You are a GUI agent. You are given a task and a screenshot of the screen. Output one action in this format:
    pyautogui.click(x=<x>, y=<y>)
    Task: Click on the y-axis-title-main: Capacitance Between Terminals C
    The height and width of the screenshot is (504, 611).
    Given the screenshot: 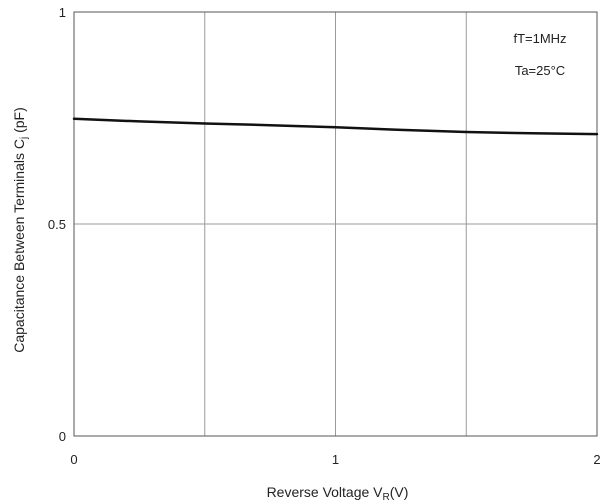 What is the action you would take?
    pyautogui.click(x=19, y=246)
    